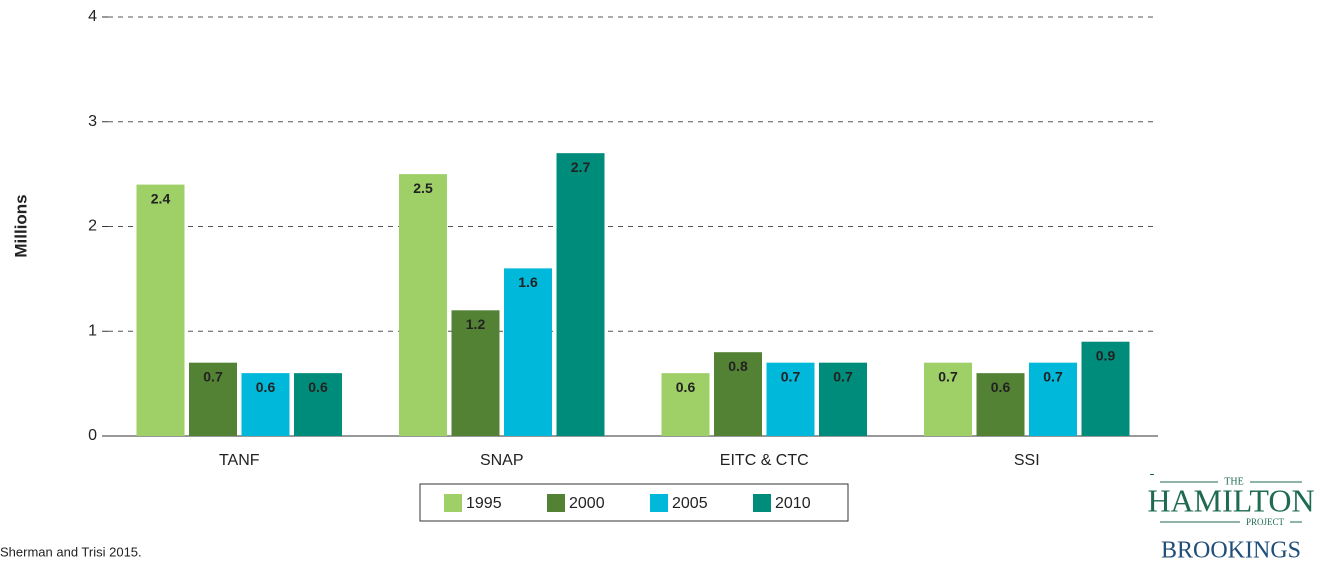 The height and width of the screenshot is (567, 1320). What do you see at coordinates (92, 16) in the screenshot?
I see `y-tick-label: 4` at bounding box center [92, 16].